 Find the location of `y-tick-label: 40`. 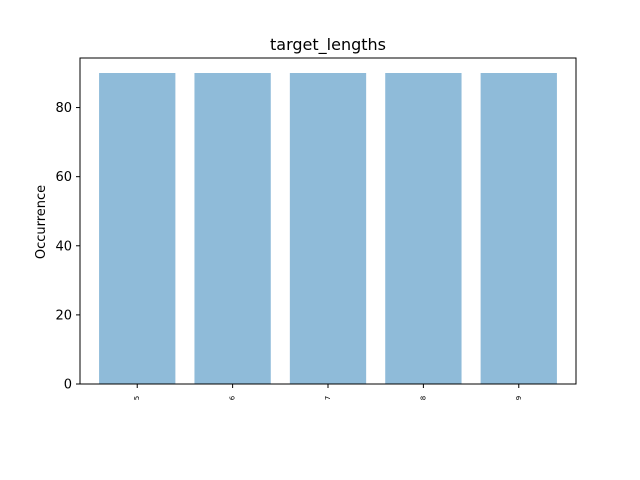

y-tick-label: 40 is located at coordinates (63, 246).